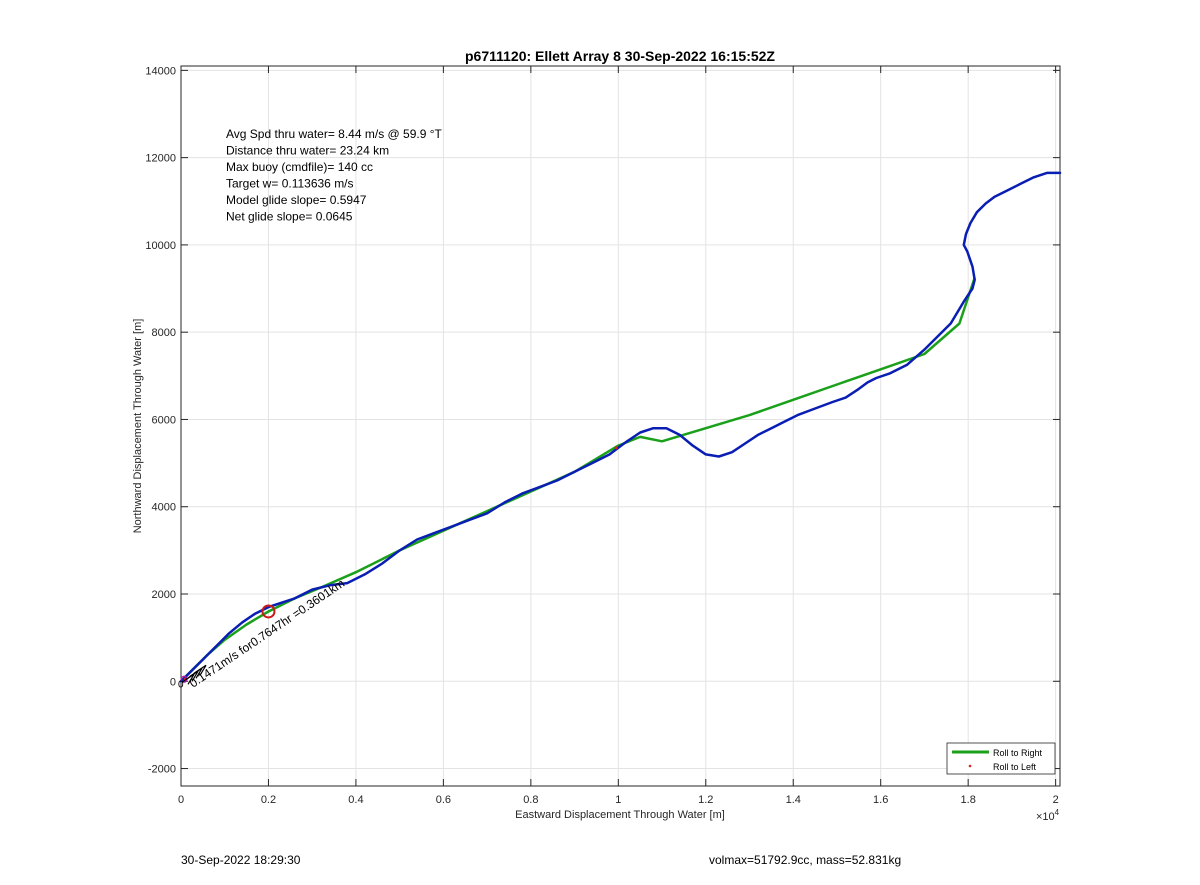  I want to click on stats-annotation: Model glide slope= 0.5947, so click(296, 200).